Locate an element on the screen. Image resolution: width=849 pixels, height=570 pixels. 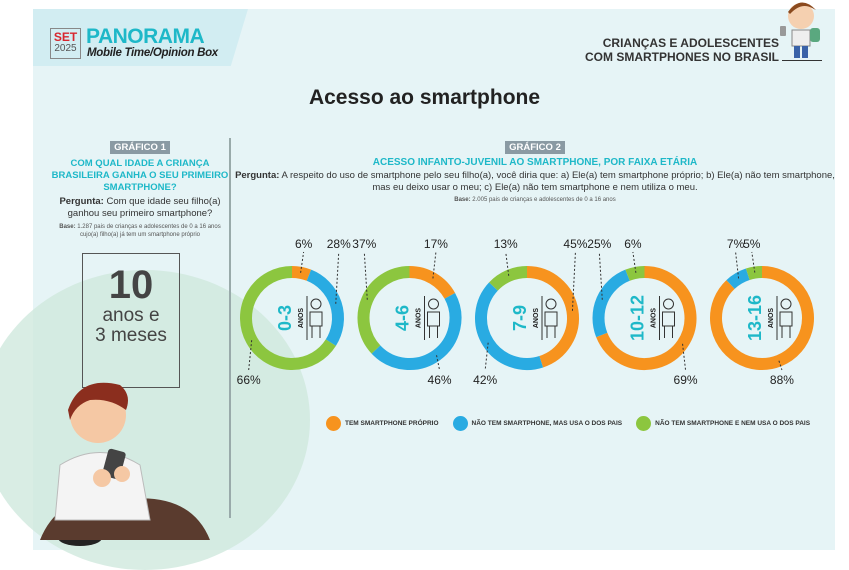
data-label: 28% is located at coordinates (339, 244).